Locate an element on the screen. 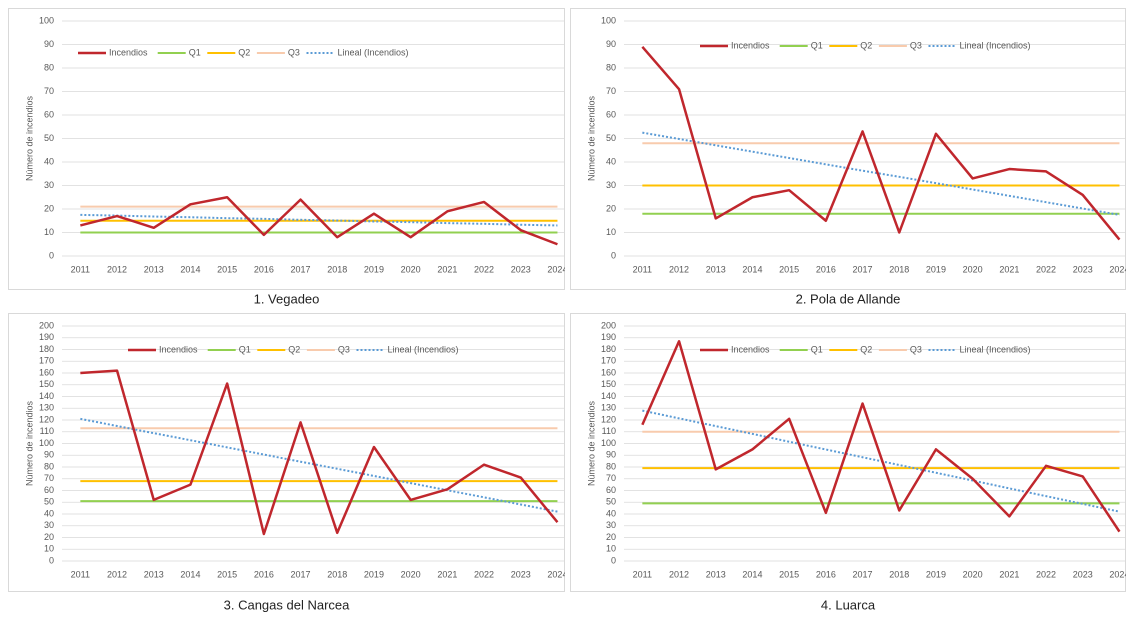 This screenshot has width=1126, height=617. y-tick-label: 90 is located at coordinates (611, 44).